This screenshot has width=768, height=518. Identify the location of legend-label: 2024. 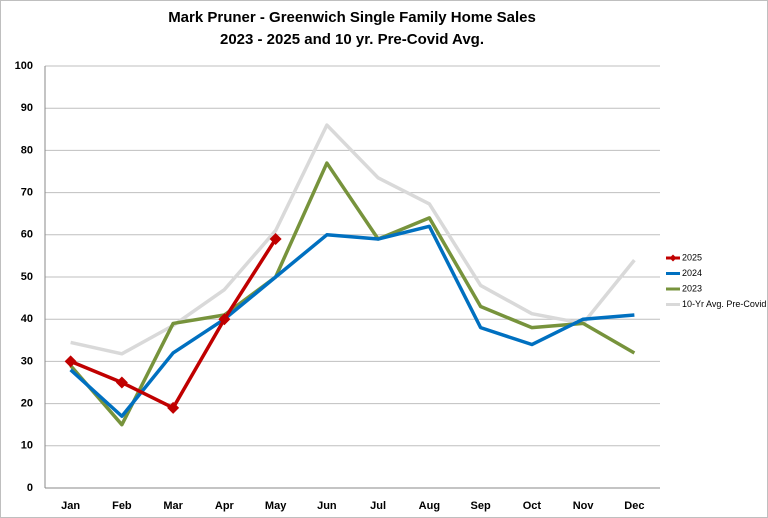
(692, 273).